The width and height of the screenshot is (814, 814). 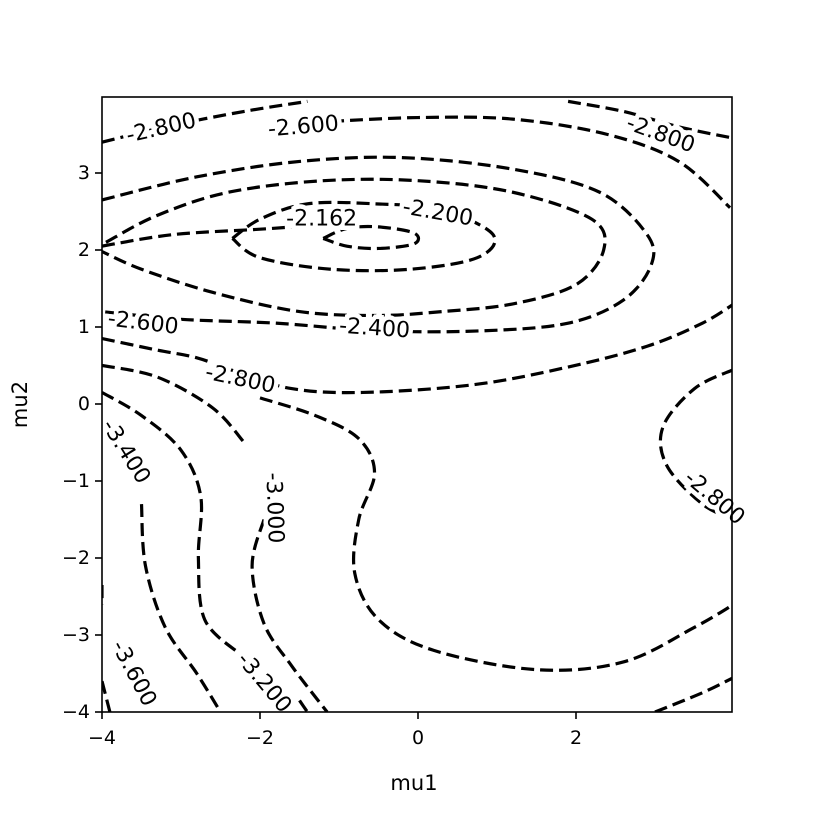 I want to click on x-axis-label: mu1, so click(x=413, y=783).